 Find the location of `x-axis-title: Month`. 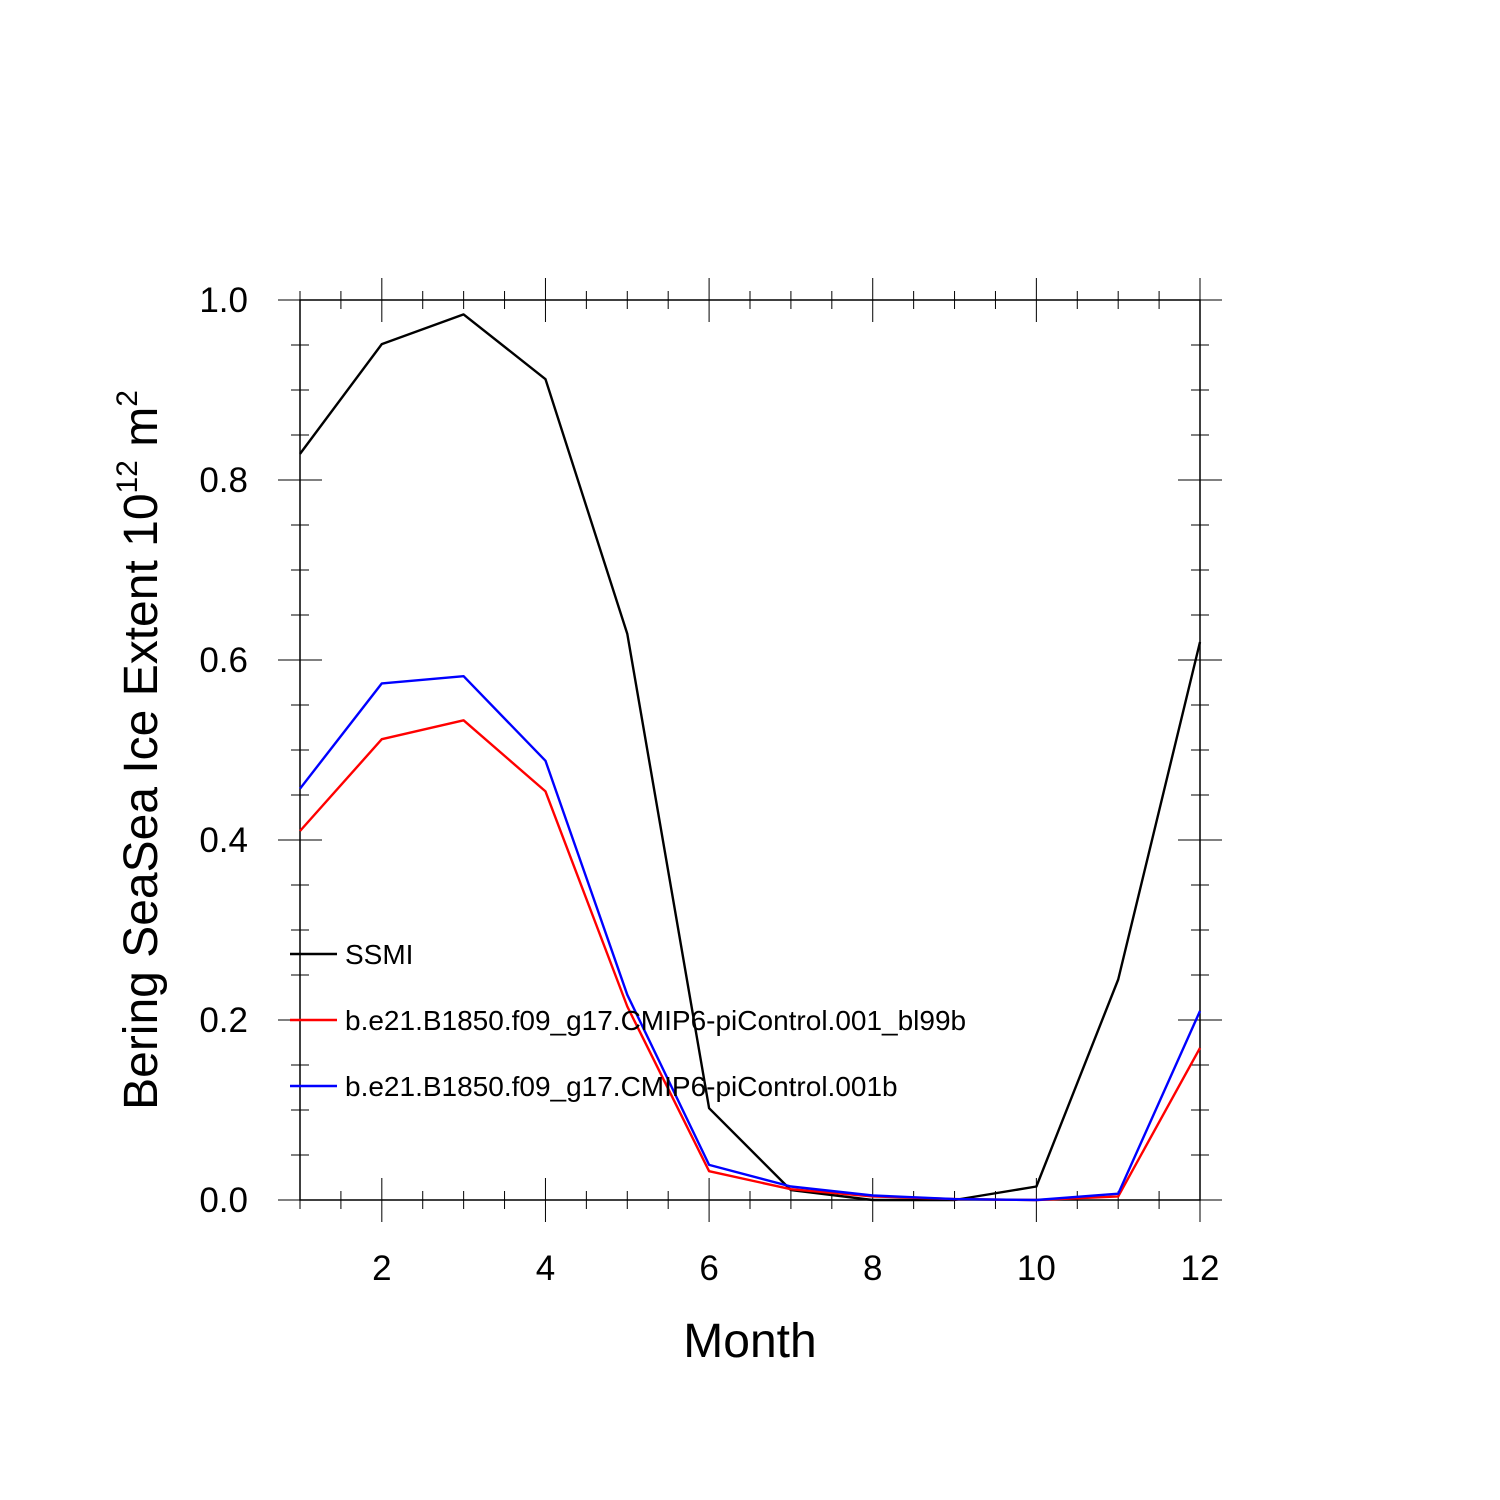

x-axis-title: Month is located at coordinates (749, 1341).